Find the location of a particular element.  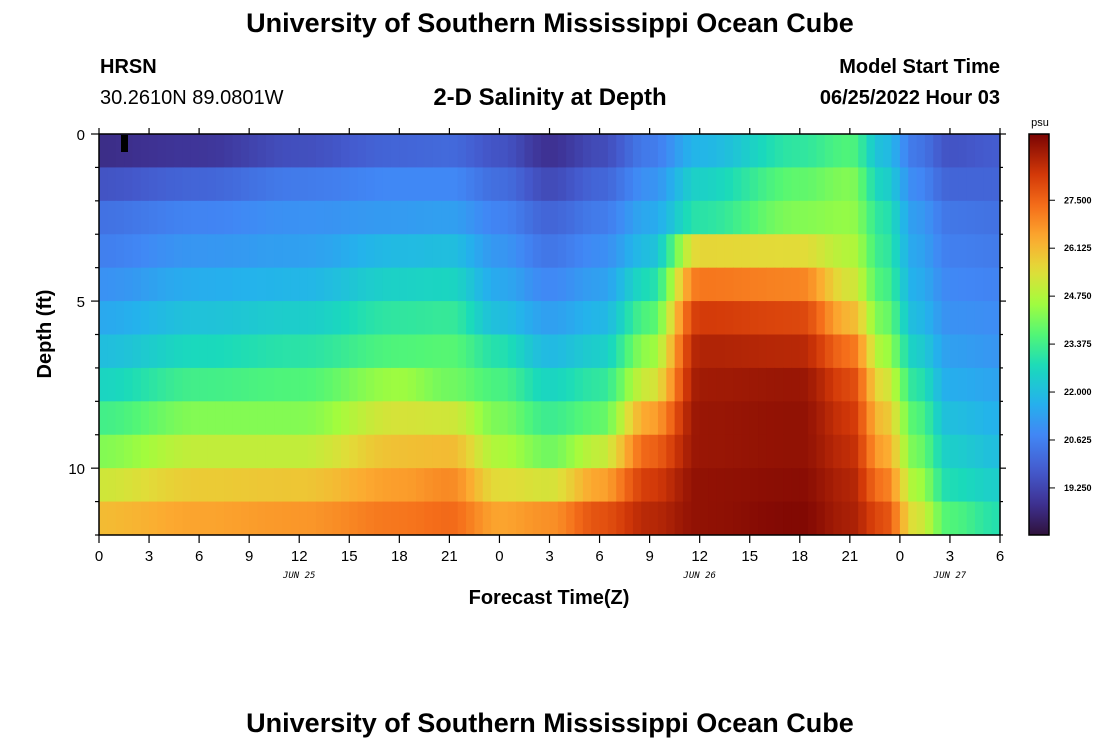

y-tick-label: 5 is located at coordinates (81, 302).